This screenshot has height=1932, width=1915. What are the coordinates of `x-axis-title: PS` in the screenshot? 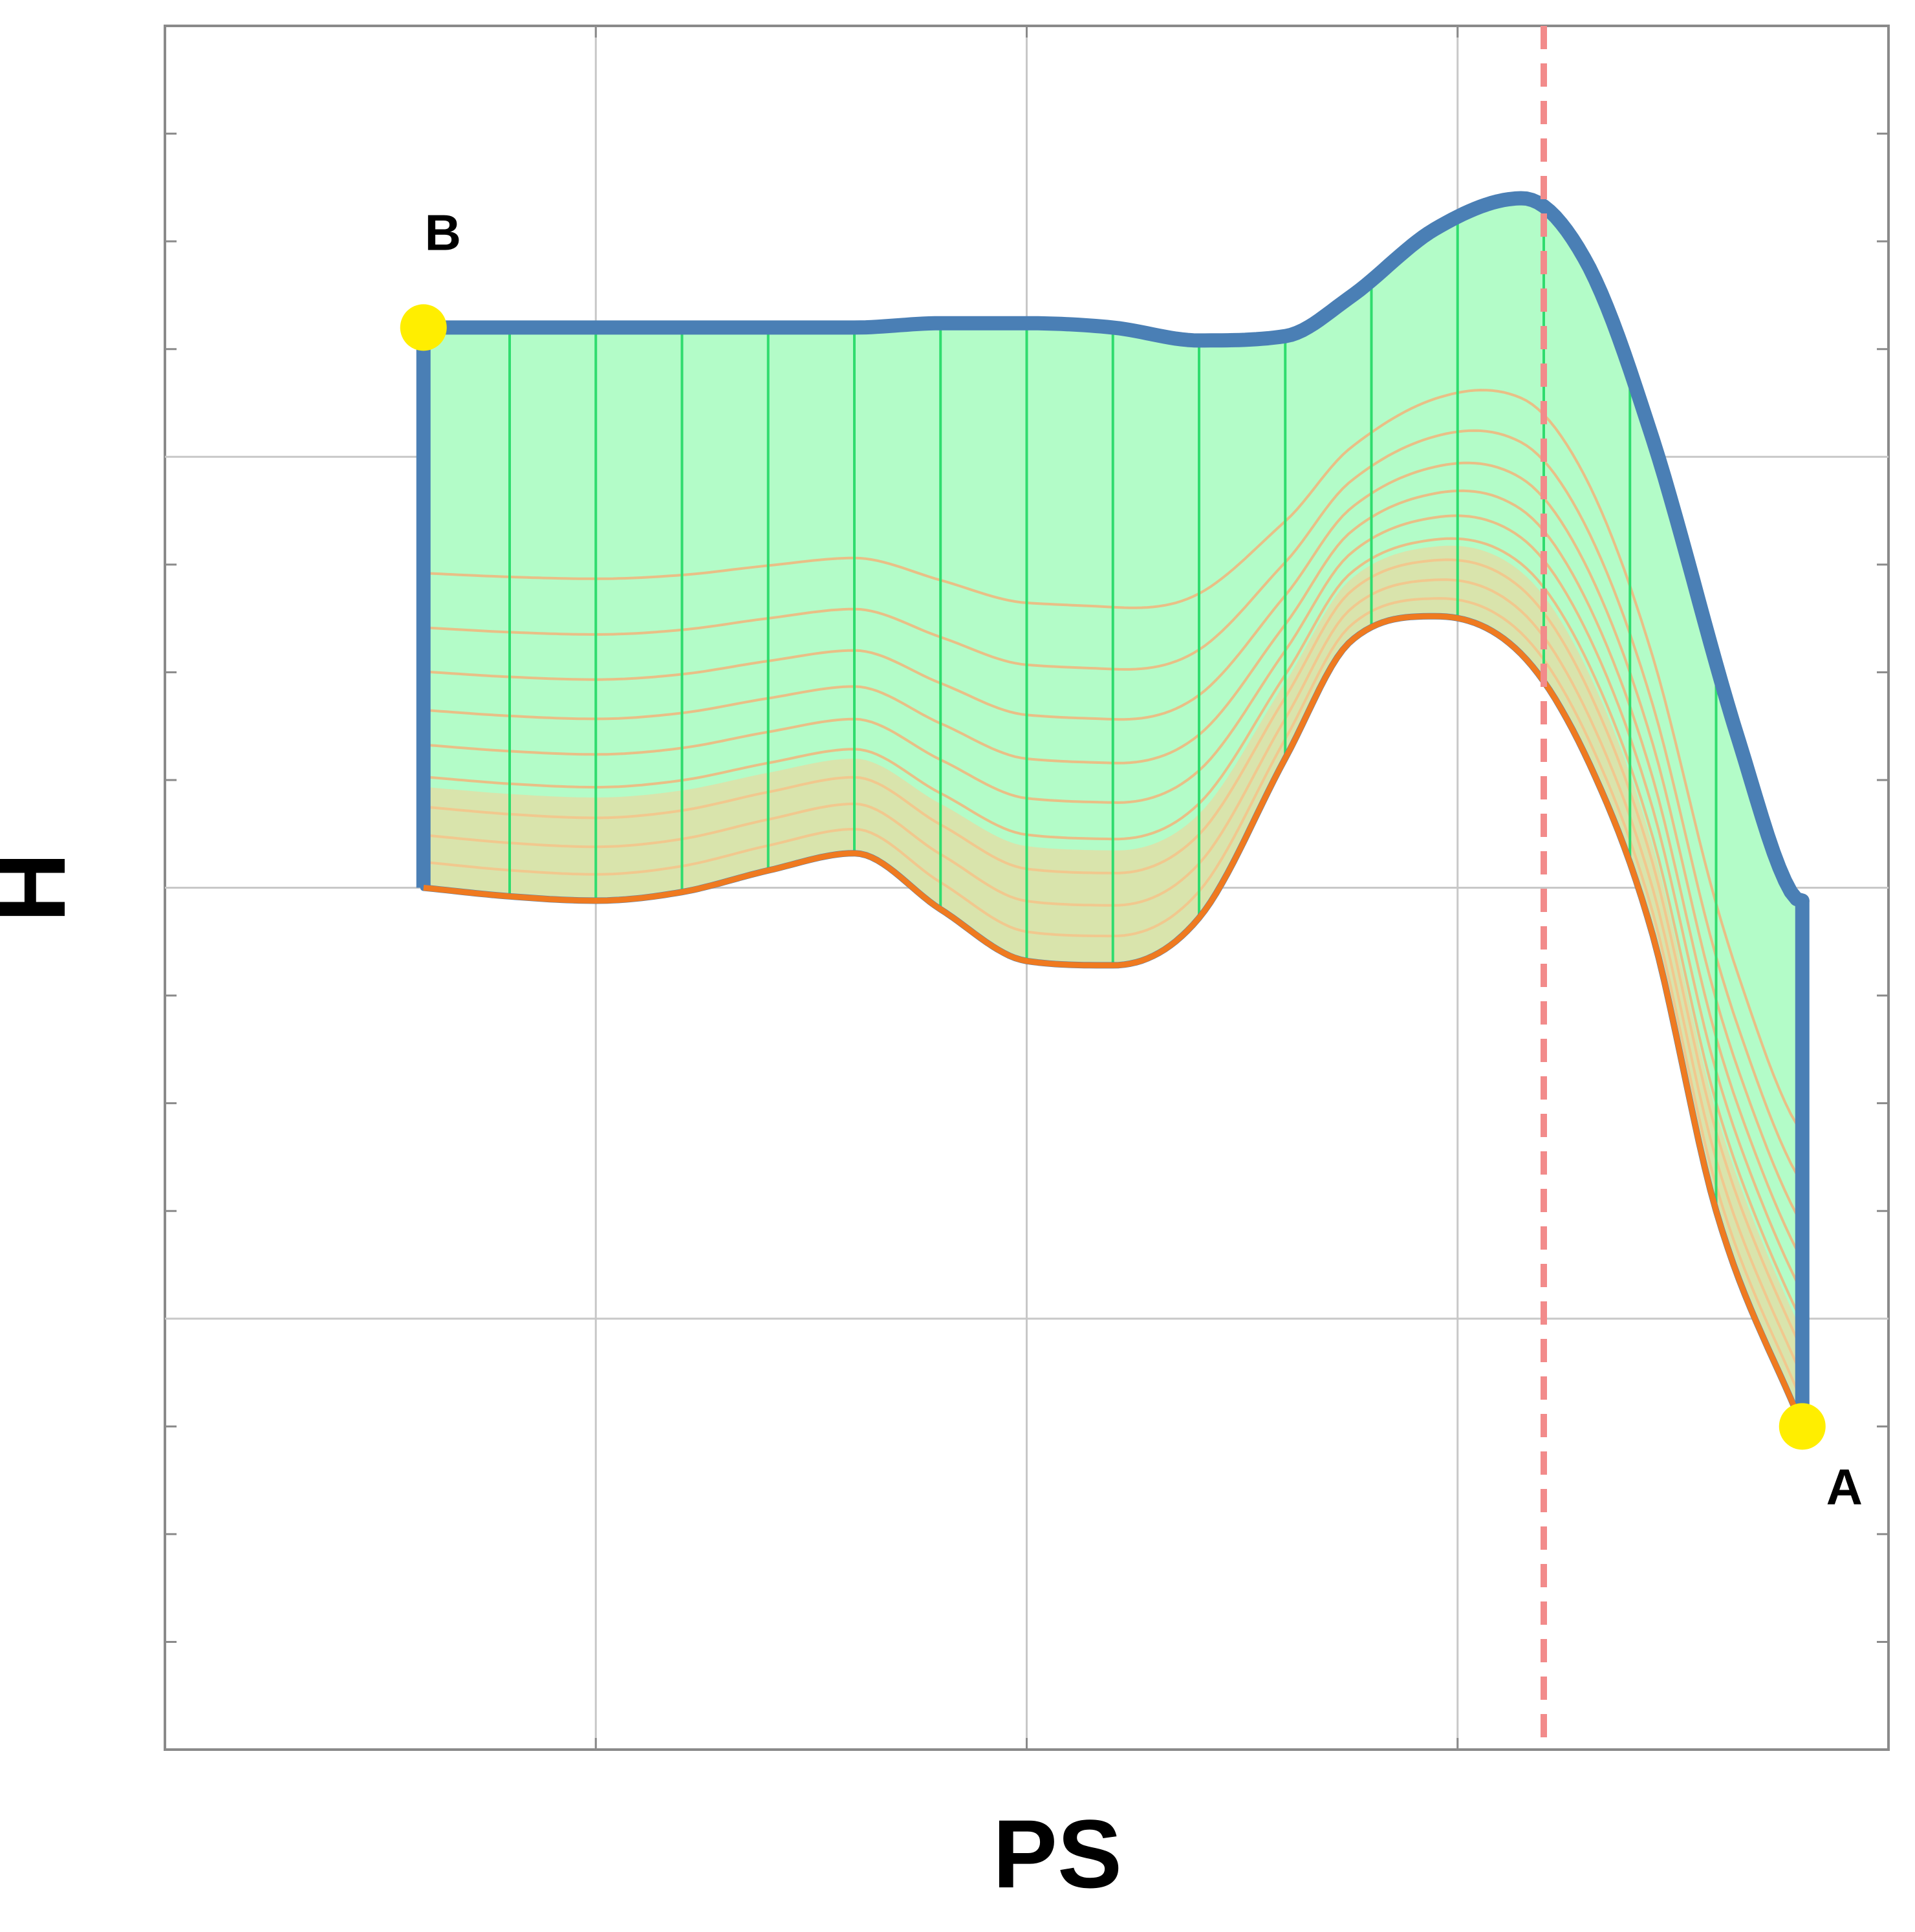 It's located at (1057, 1853).